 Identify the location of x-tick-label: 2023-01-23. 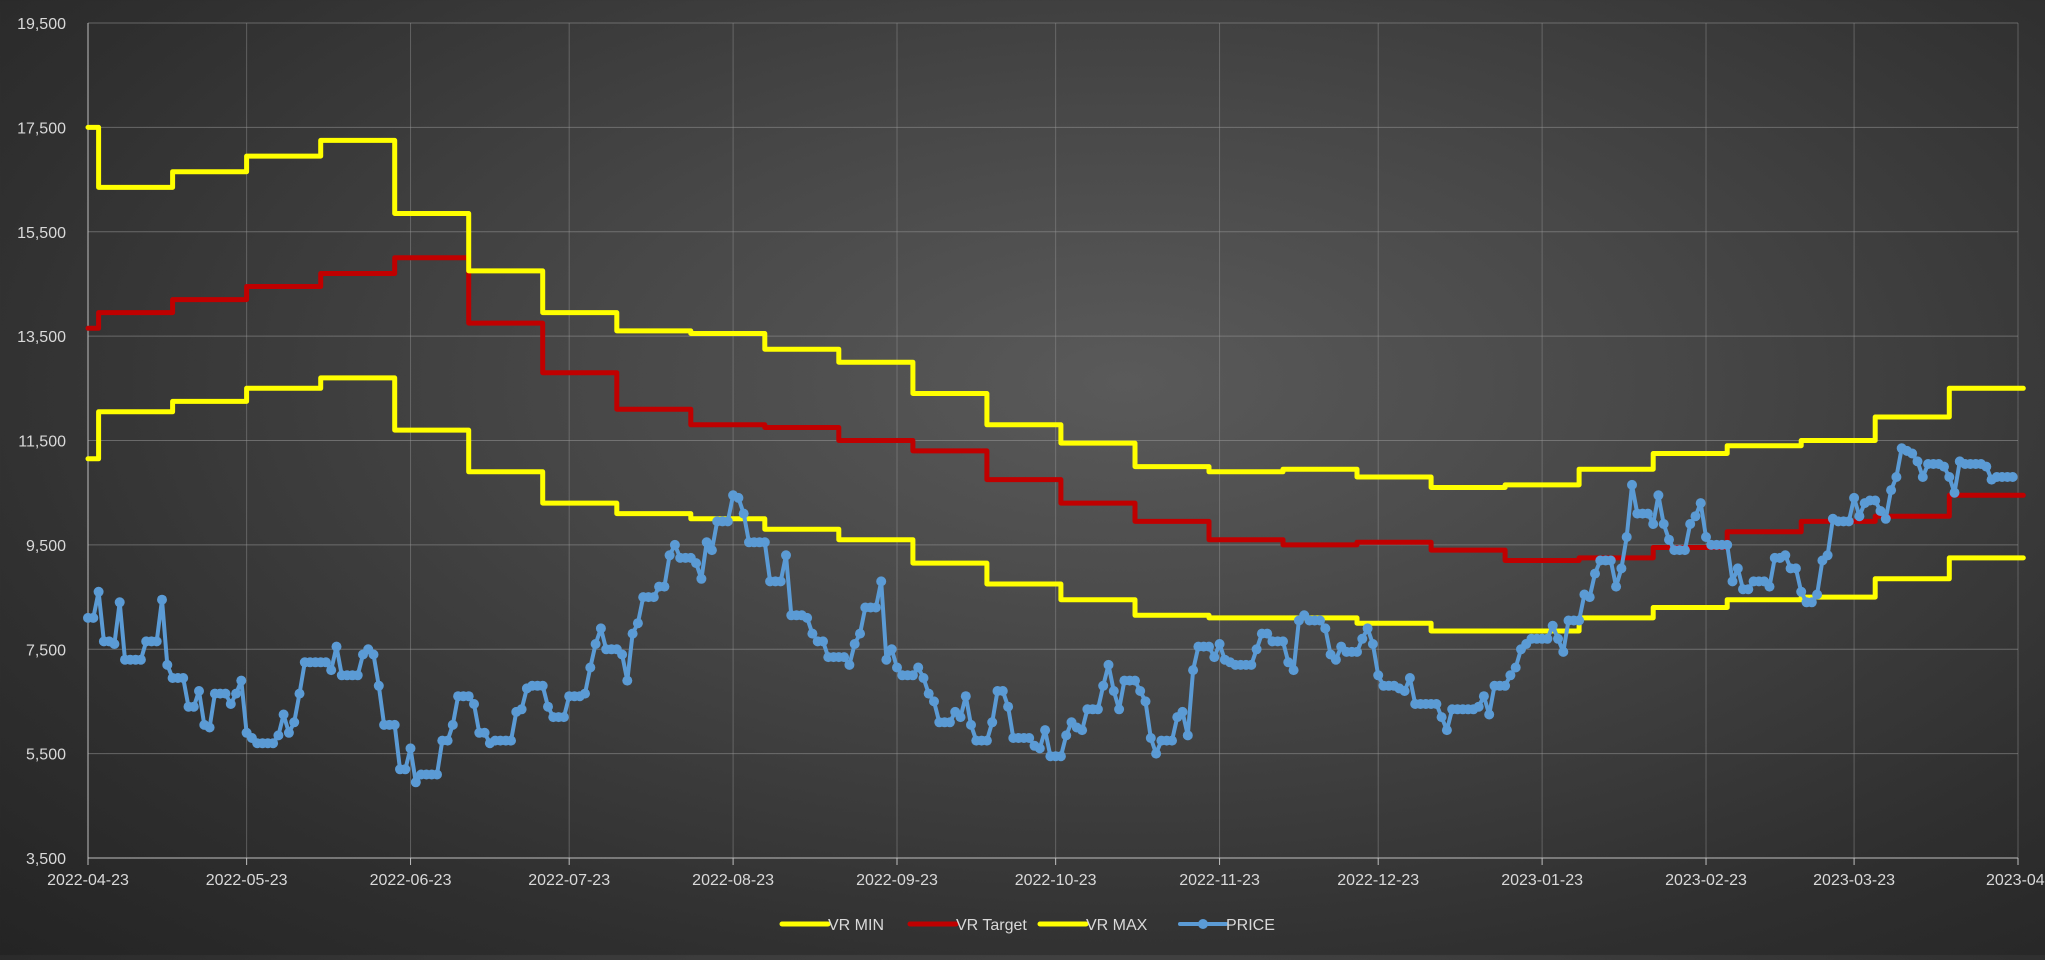
(1542, 880).